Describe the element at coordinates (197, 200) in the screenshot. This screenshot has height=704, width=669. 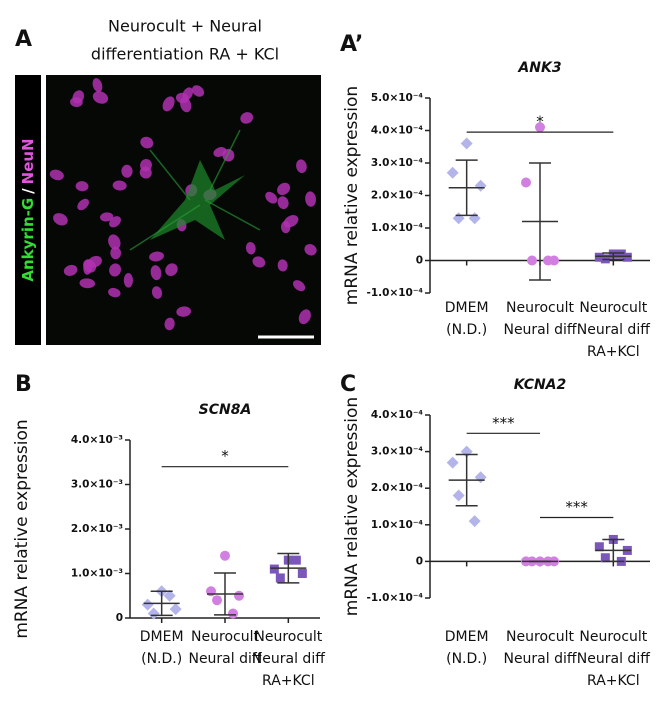
I see `neuron` at that location.